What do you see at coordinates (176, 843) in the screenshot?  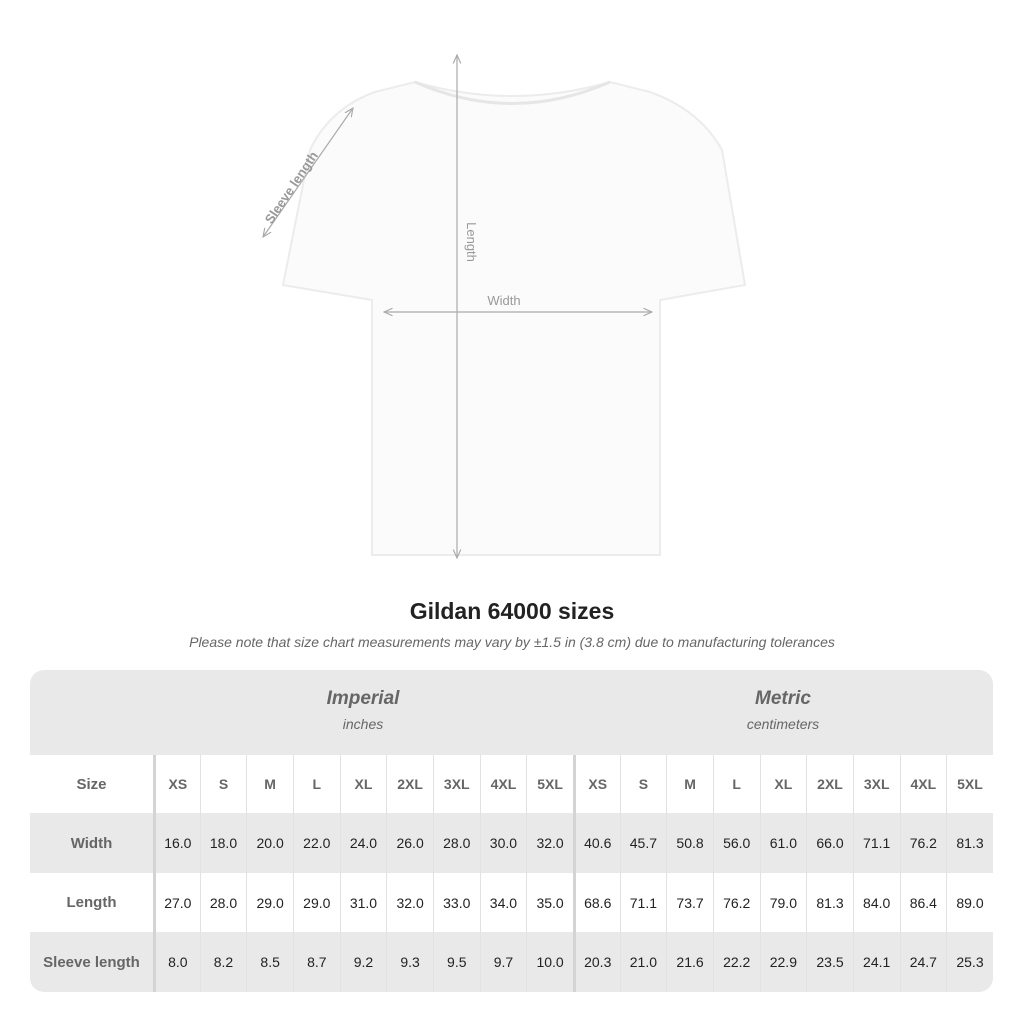 I see `table-cell: 16.0` at bounding box center [176, 843].